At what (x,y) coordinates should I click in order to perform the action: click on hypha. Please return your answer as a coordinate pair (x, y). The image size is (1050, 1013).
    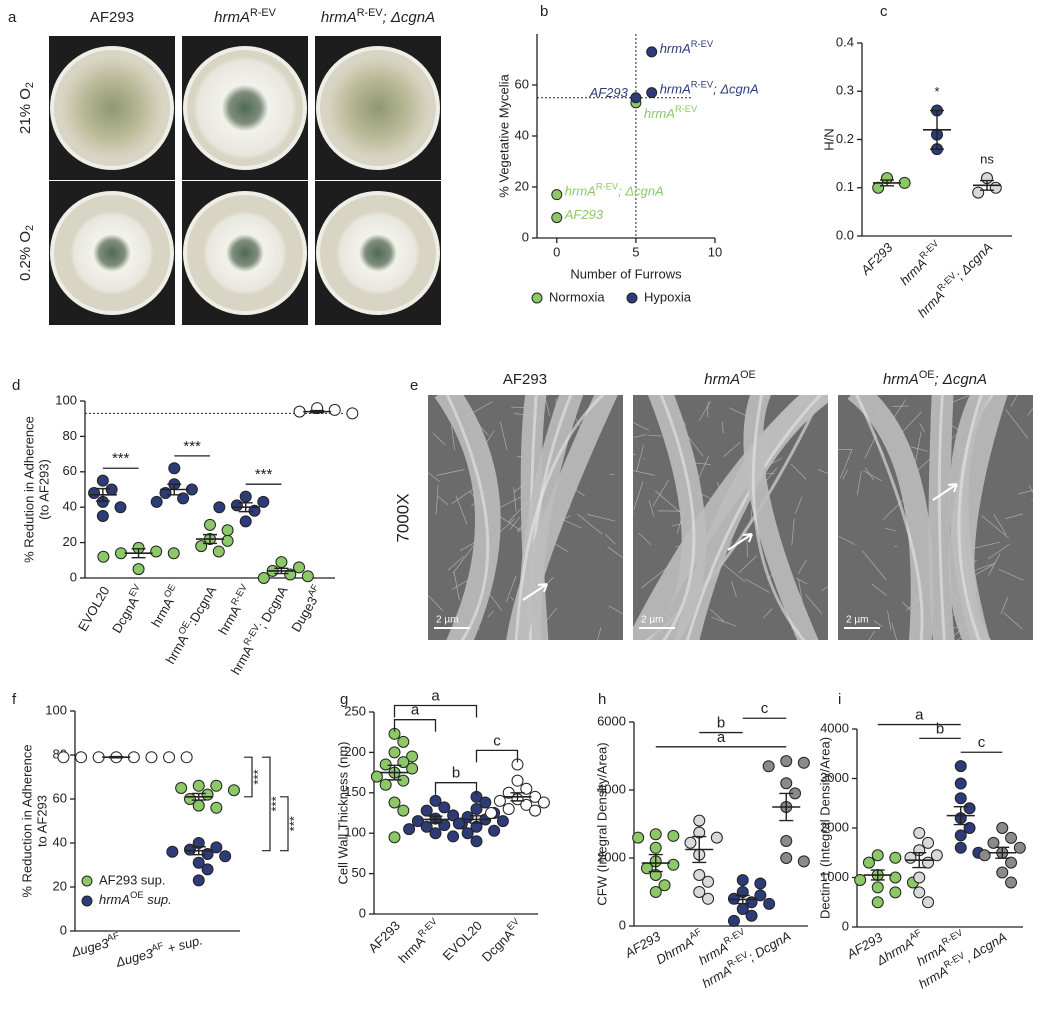
    Looking at the image, I should click on (467, 517).